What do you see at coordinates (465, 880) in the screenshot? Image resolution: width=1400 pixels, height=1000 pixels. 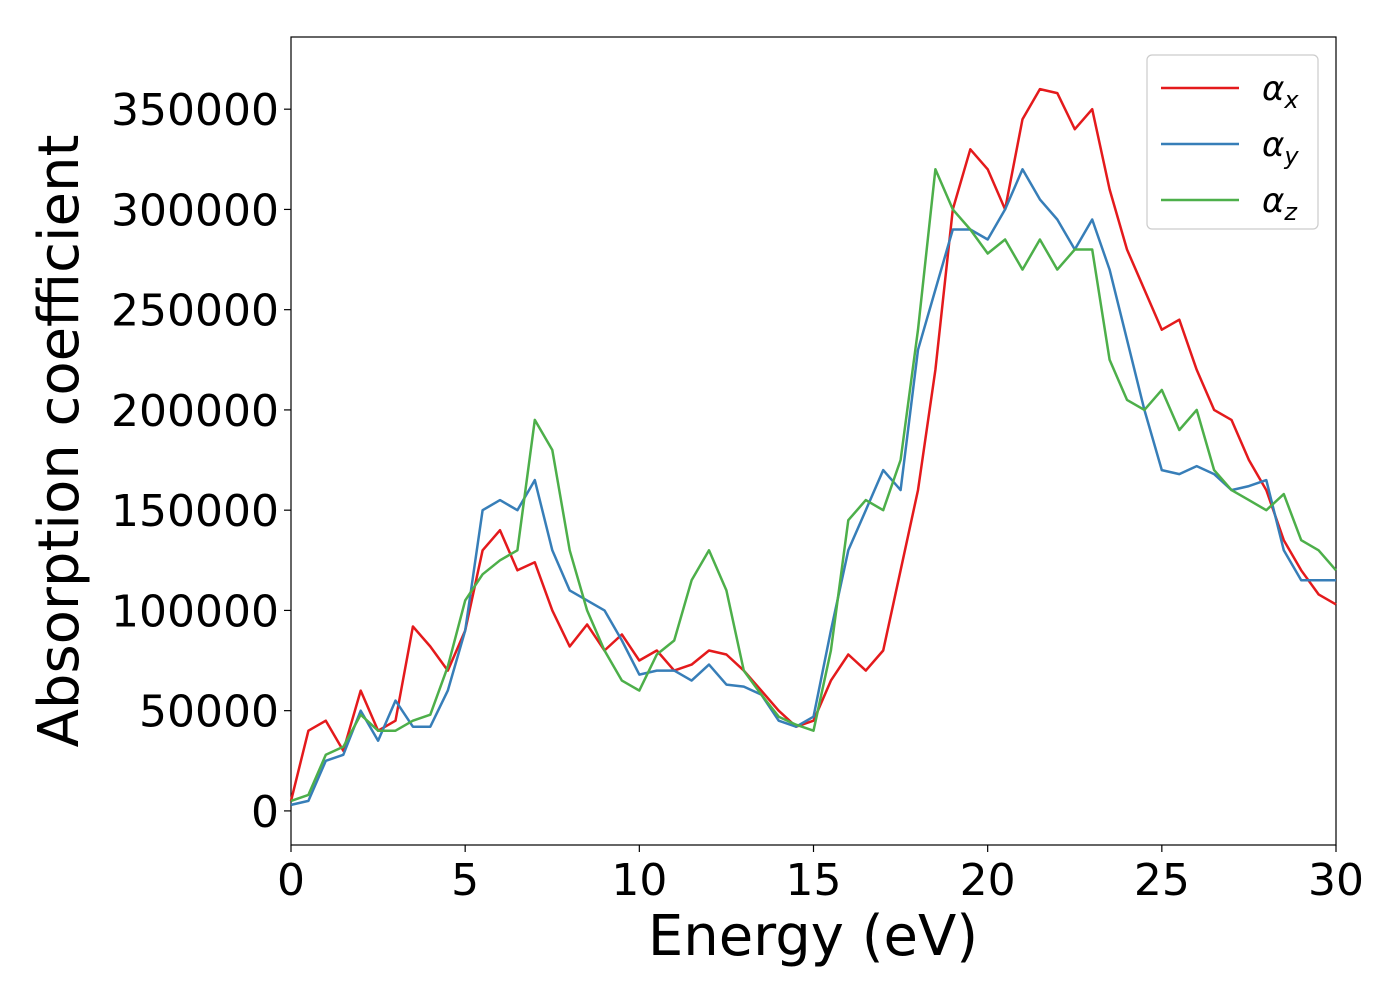 I see `x-tick-label: 5` at bounding box center [465, 880].